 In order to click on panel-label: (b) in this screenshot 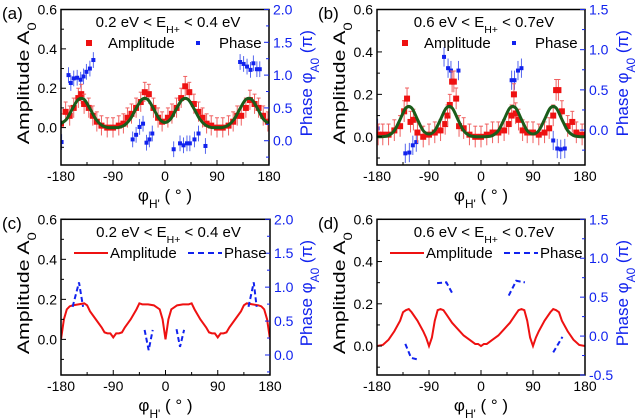, I will do `click(328, 13)`.